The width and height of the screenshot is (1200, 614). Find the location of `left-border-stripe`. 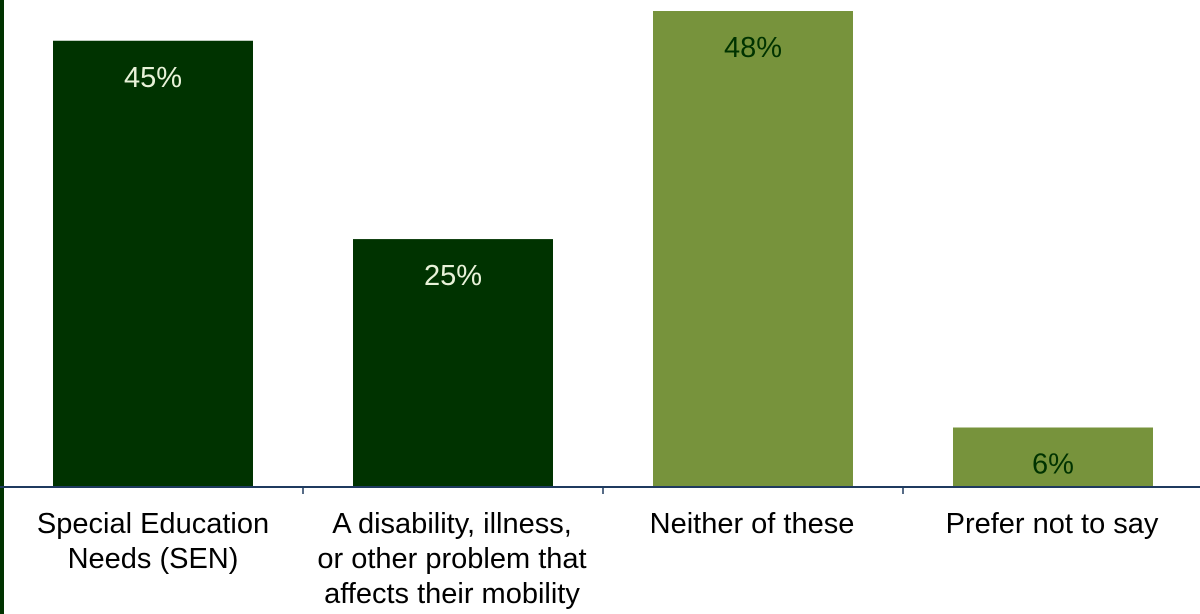

left-border-stripe is located at coordinates (2, 307).